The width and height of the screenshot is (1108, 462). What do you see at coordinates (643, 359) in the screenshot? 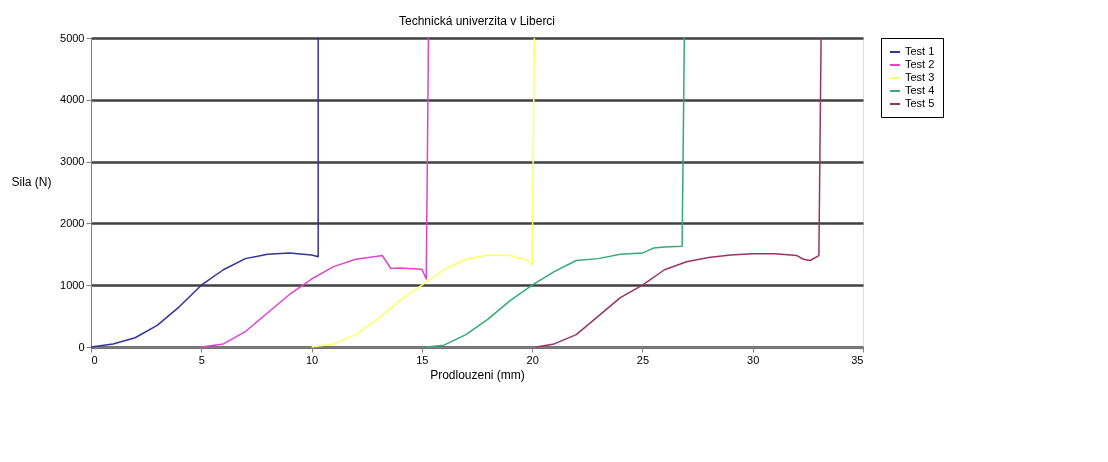
I see `x-tick-label: 25` at bounding box center [643, 359].